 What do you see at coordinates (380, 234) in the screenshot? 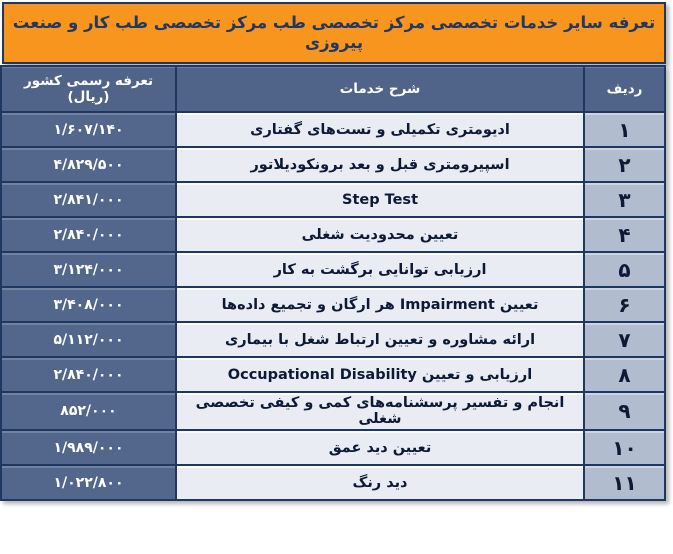
I see `service-name: تعیین محدودیت شغلی` at bounding box center [380, 234].